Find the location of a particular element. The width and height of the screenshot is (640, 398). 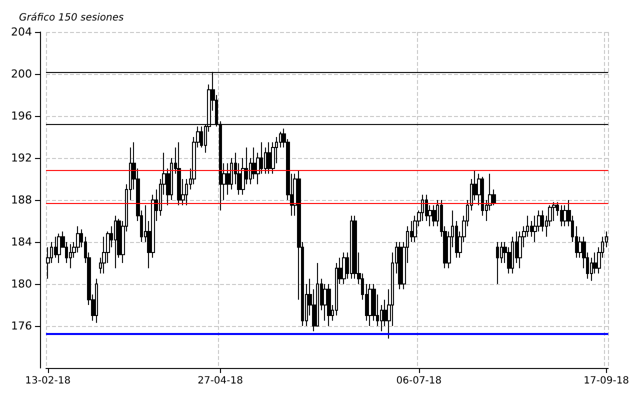

y-tick-label: 196 is located at coordinates (21, 116).